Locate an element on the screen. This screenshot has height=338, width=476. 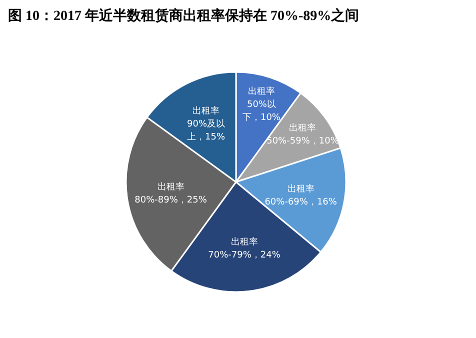
slice-label: 出租率80%-89%，25% is located at coordinates (171, 193).